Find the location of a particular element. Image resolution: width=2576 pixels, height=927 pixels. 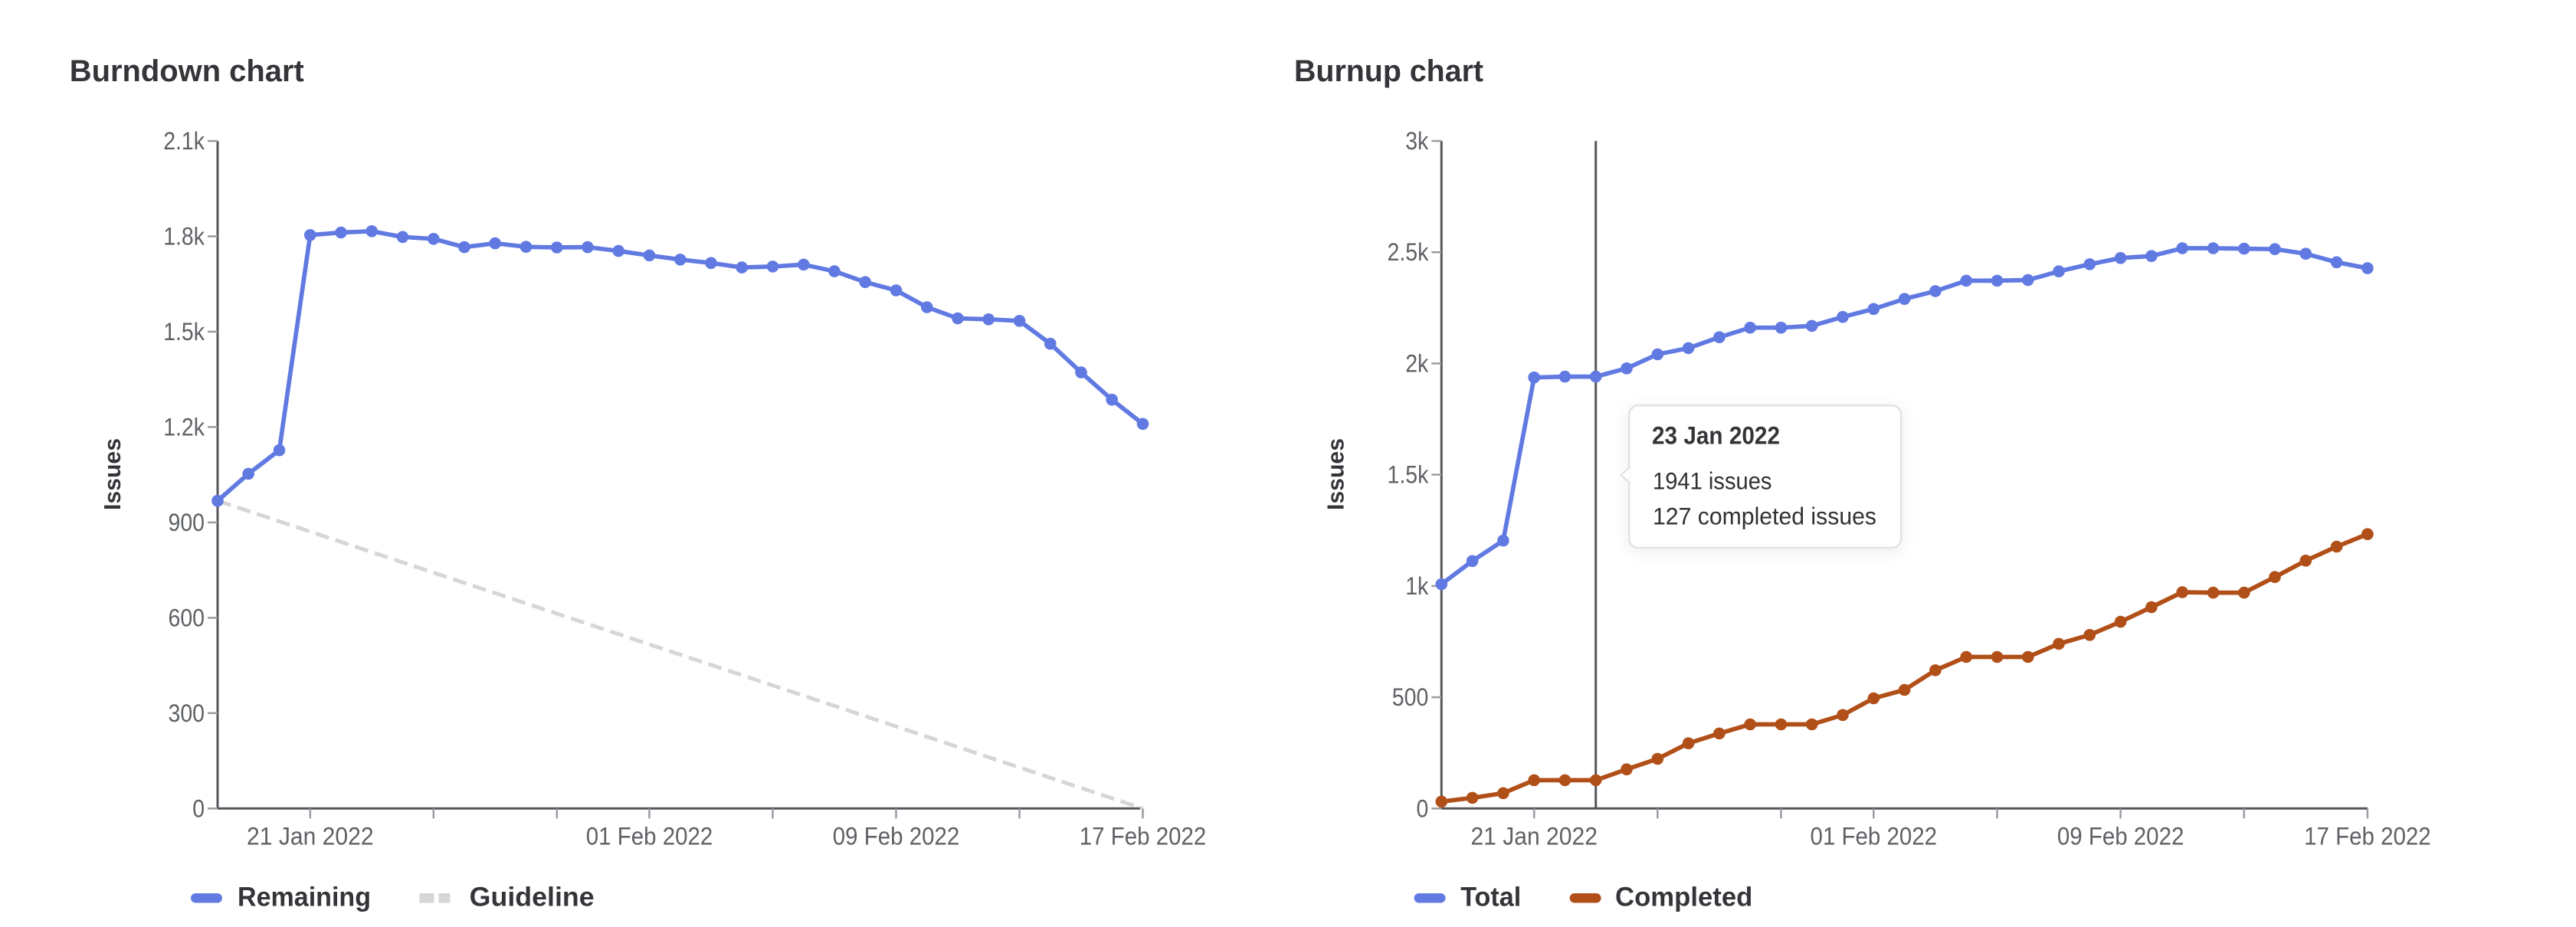

svg-text: 3k is located at coordinates (1417, 141).